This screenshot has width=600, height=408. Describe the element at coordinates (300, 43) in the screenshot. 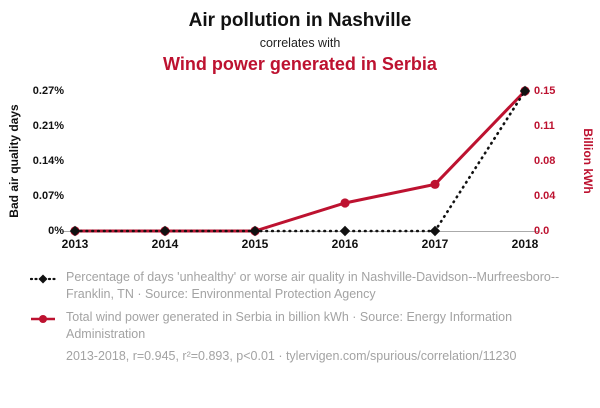

I see `chart-subtitle: correlates with` at that location.